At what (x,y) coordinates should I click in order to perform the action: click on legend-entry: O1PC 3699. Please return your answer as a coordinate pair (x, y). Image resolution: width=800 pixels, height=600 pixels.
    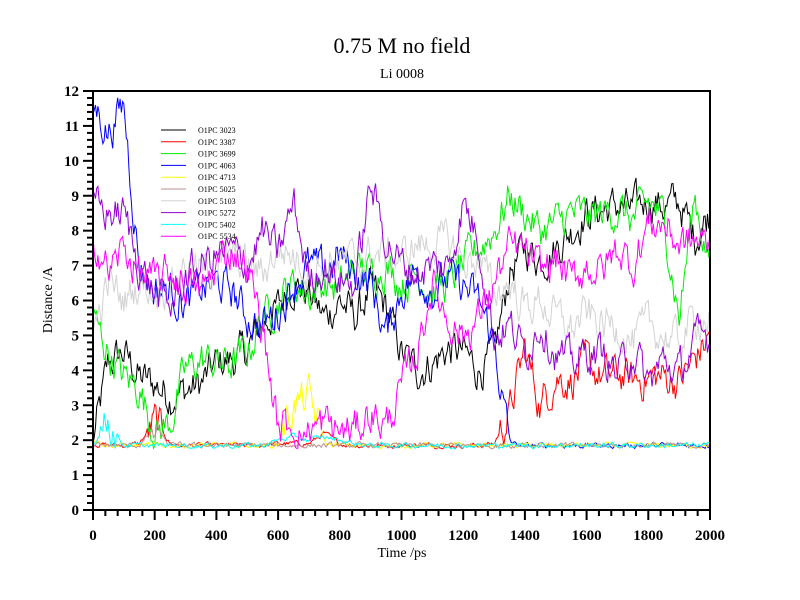
    Looking at the image, I should click on (198, 154).